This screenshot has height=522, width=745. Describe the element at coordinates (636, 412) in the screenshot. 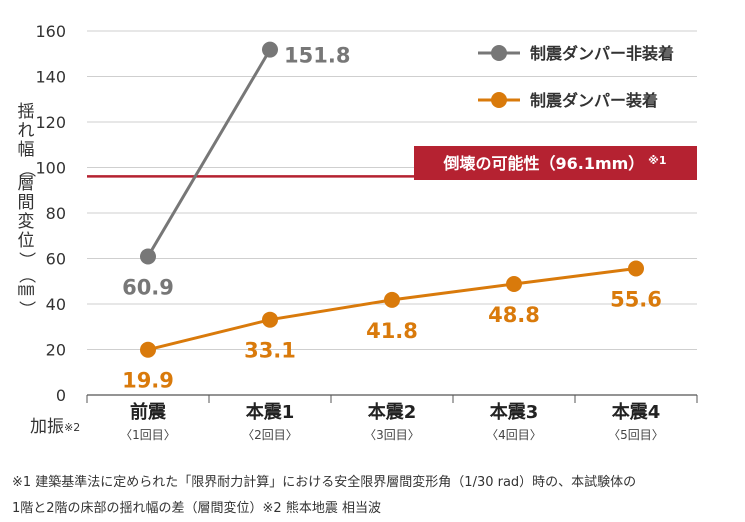

I see `x-tick-label: 本震4` at that location.